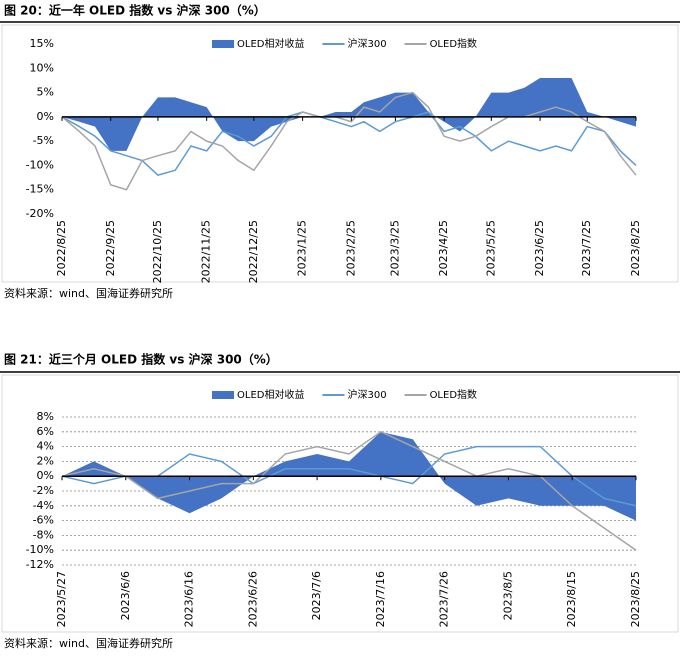 The width and height of the screenshot is (680, 657). I want to click on x-tick-label: 2022/10/25, so click(157, 251).